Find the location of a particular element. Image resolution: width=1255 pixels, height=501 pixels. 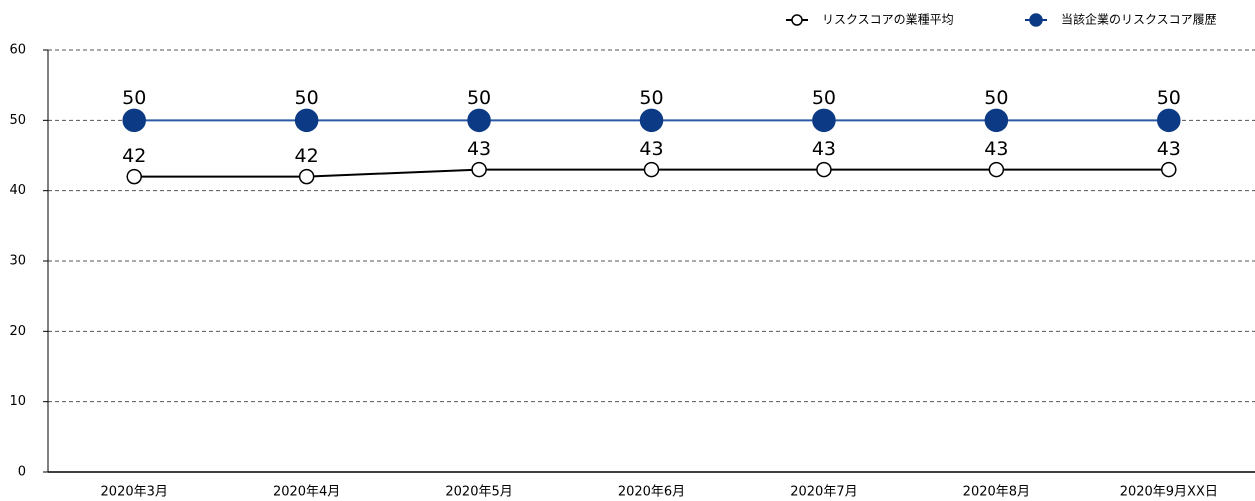

x-tick-label: 2020年9月XX日 is located at coordinates (1169, 492).